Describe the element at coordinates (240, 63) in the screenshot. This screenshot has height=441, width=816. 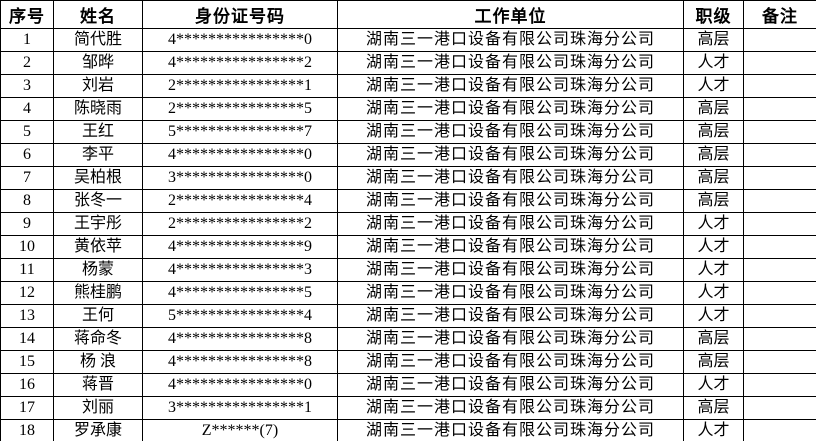
I see `cell-id-number: 4****************2` at that location.